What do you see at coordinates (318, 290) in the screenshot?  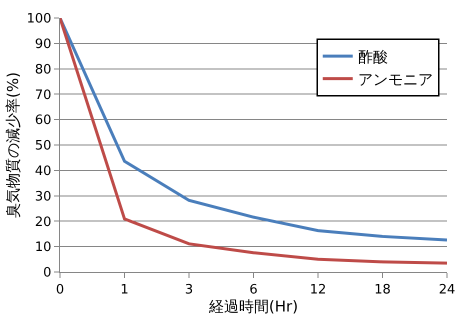 I see `x-tick-label: 12` at bounding box center [318, 290].